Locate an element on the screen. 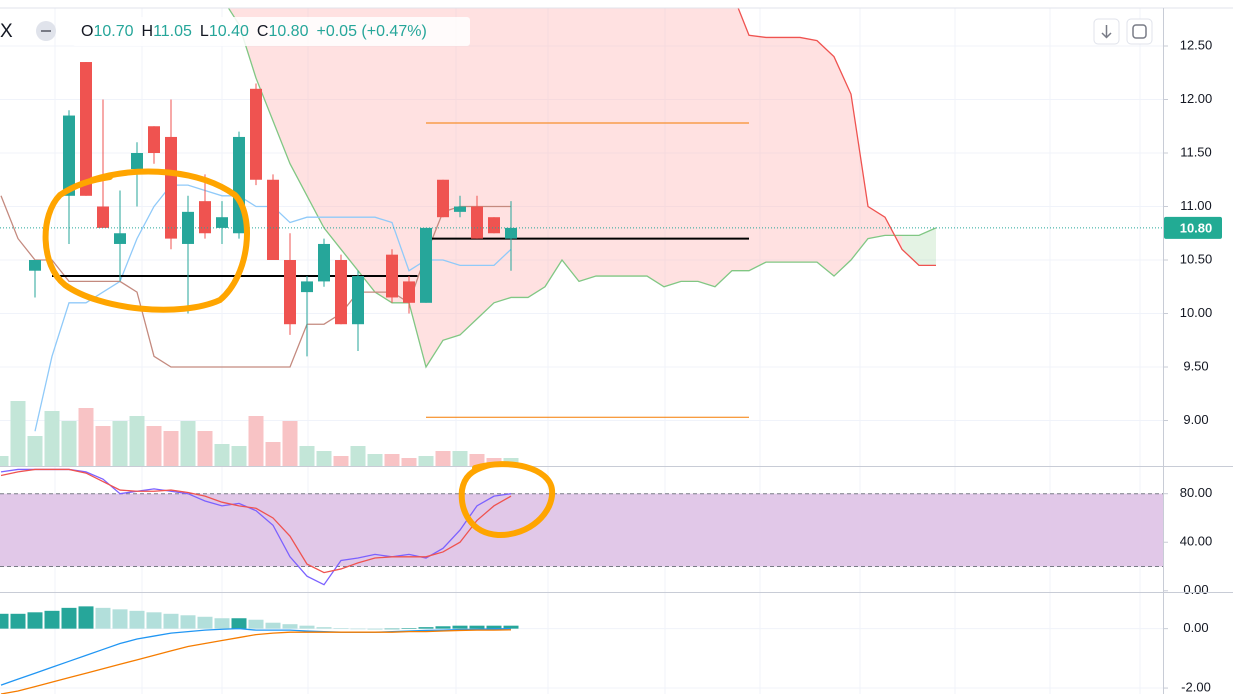 The image size is (1233, 694). y-tick-label: 12.50 is located at coordinates (1196, 44).